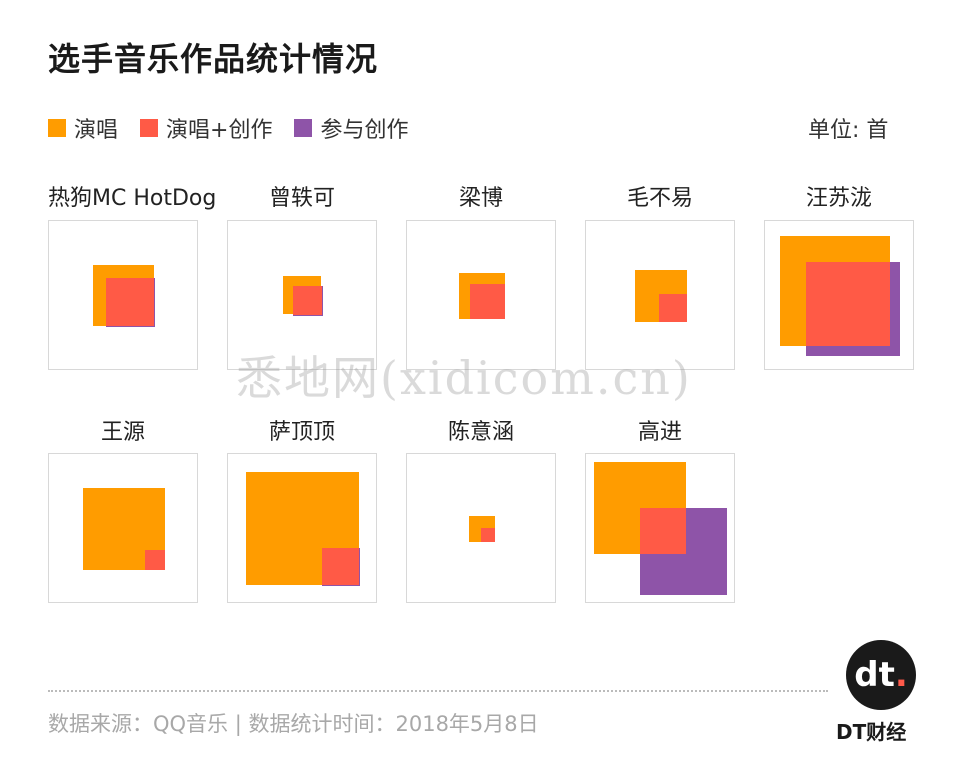 The height and width of the screenshot is (760, 960). I want to click on panel-label: 热狗MC HotDog, so click(132, 198).